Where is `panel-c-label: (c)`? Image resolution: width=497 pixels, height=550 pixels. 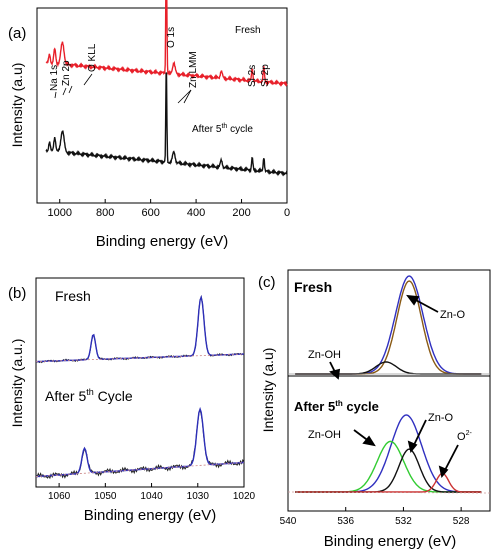 panel-c-label: (c) is located at coordinates (267, 282).